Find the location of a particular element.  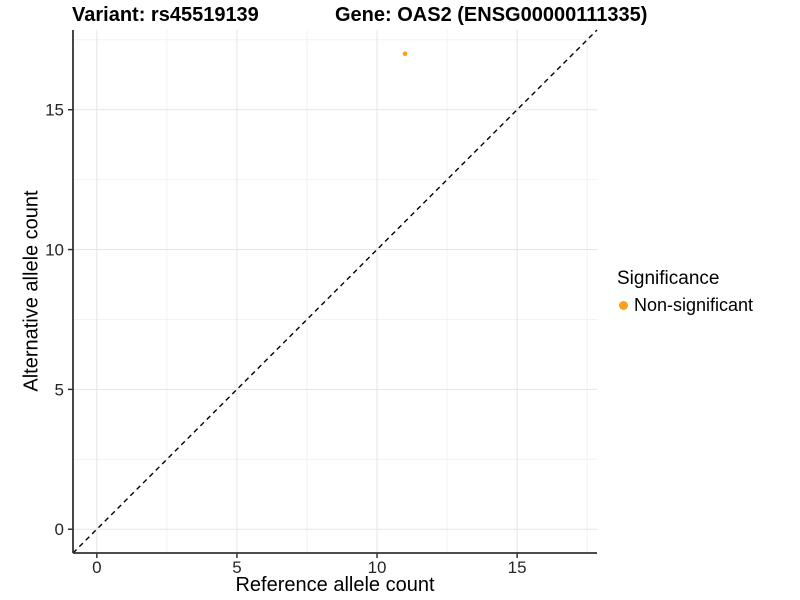

data-point is located at coordinates (405, 54).